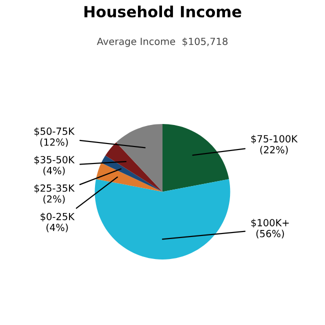  Describe the element at coordinates (162, 42) in the screenshot. I see `chart-subtitle: Average Income $105,718` at that location.